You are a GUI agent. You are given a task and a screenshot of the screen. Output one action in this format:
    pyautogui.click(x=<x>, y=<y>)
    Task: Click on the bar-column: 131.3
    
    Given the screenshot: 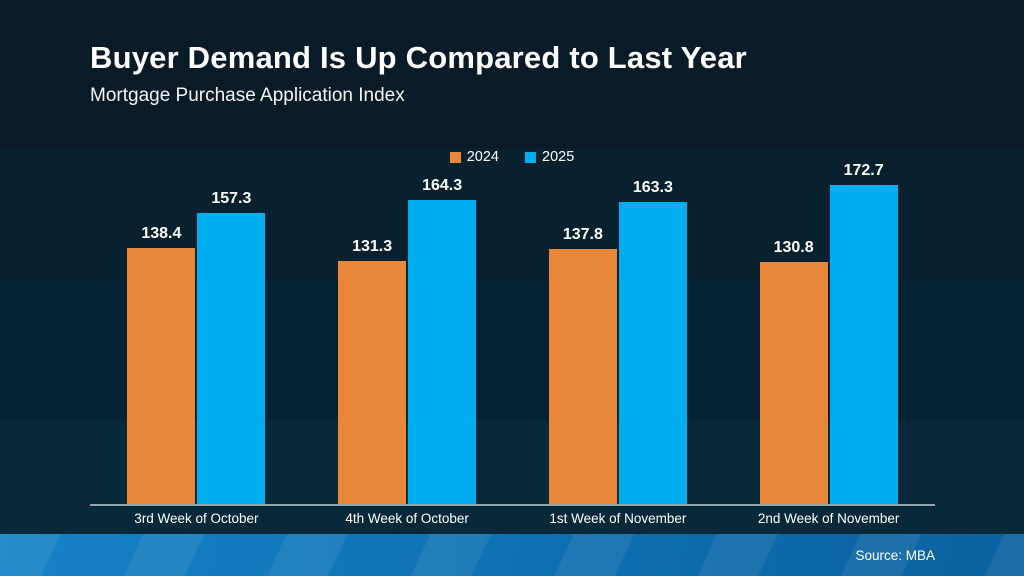 What is the action you would take?
    pyautogui.click(x=372, y=371)
    